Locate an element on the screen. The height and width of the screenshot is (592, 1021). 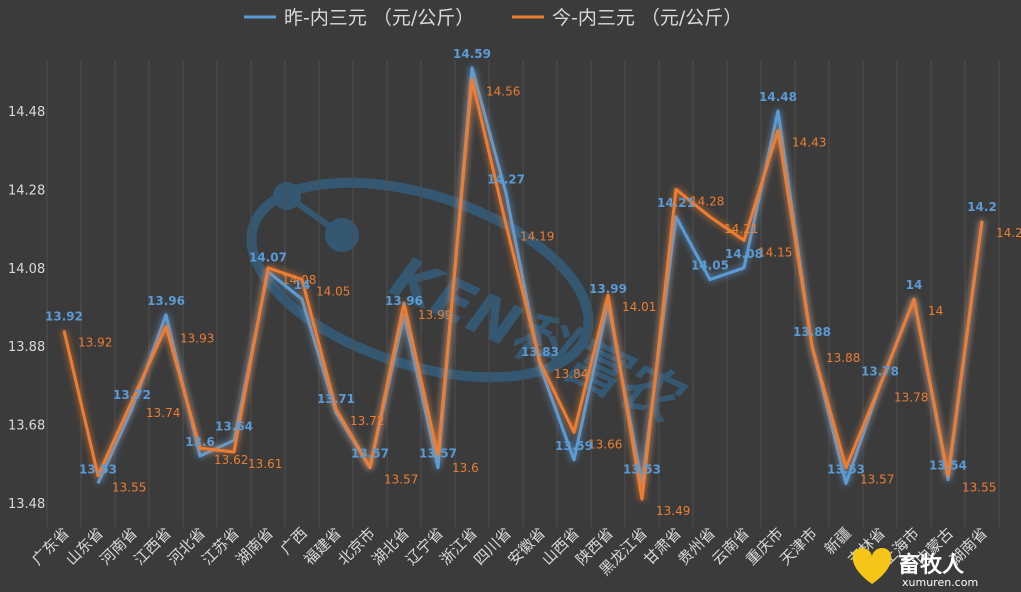
data-label-yesterday: 13.71 is located at coordinates (336, 399).